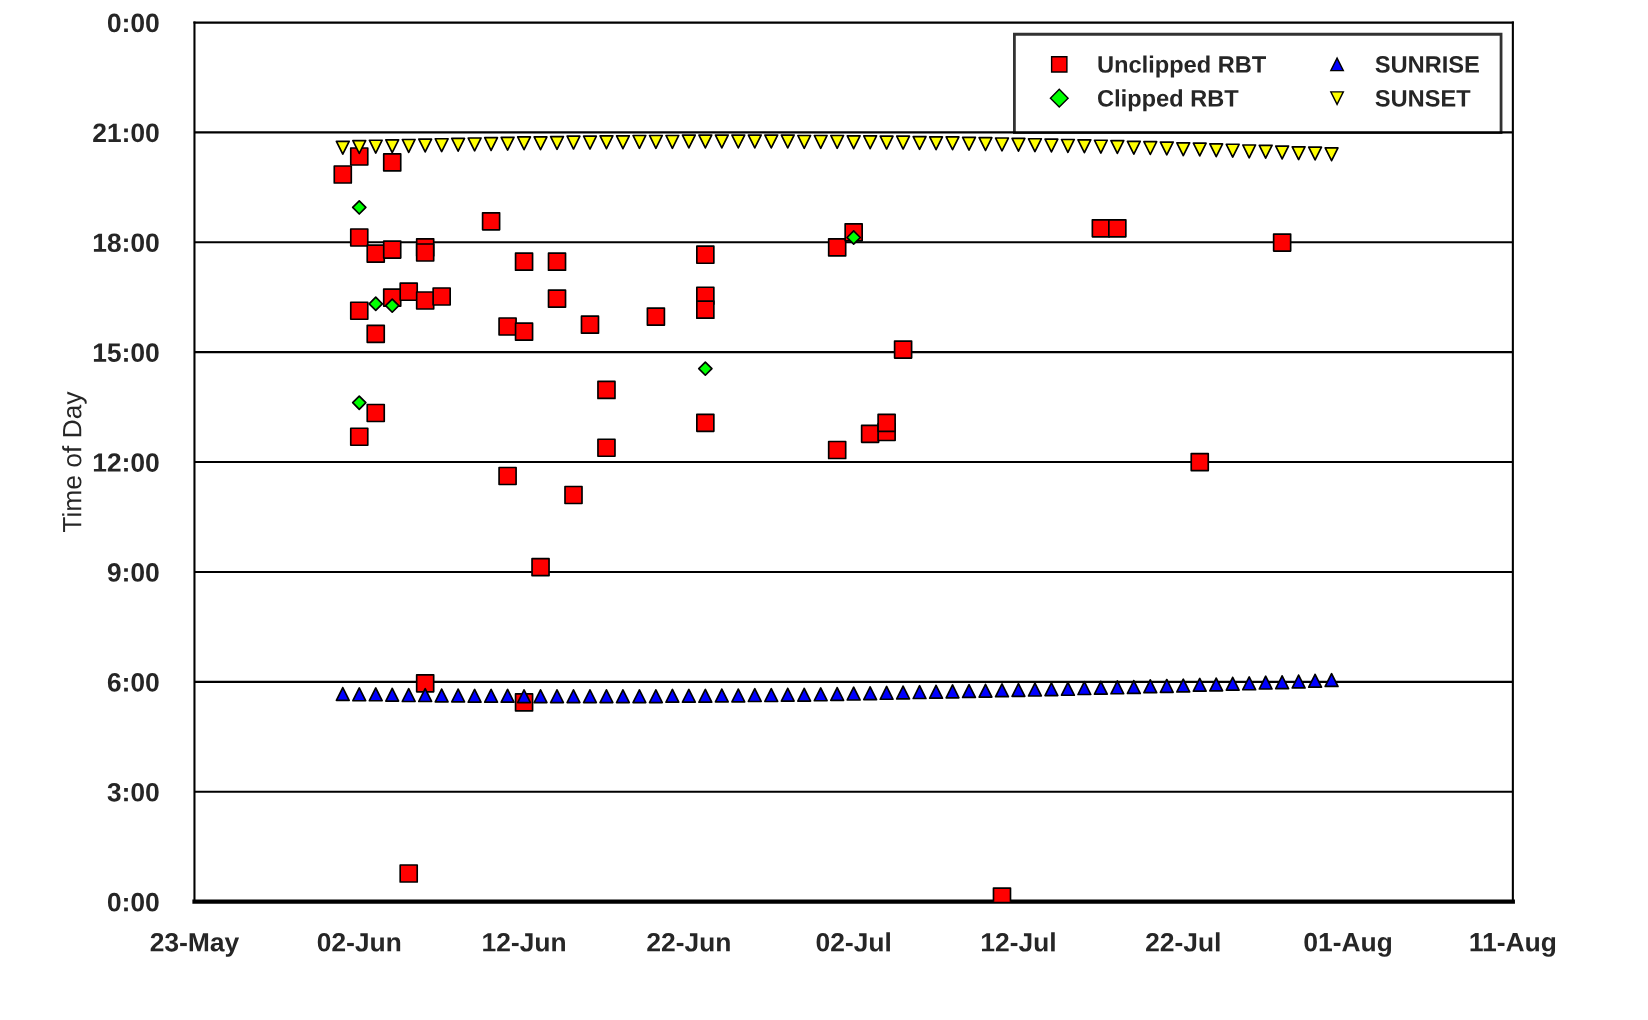 The image size is (1648, 1020). I want to click on x-tick-label: 02-Jun, so click(359, 942).